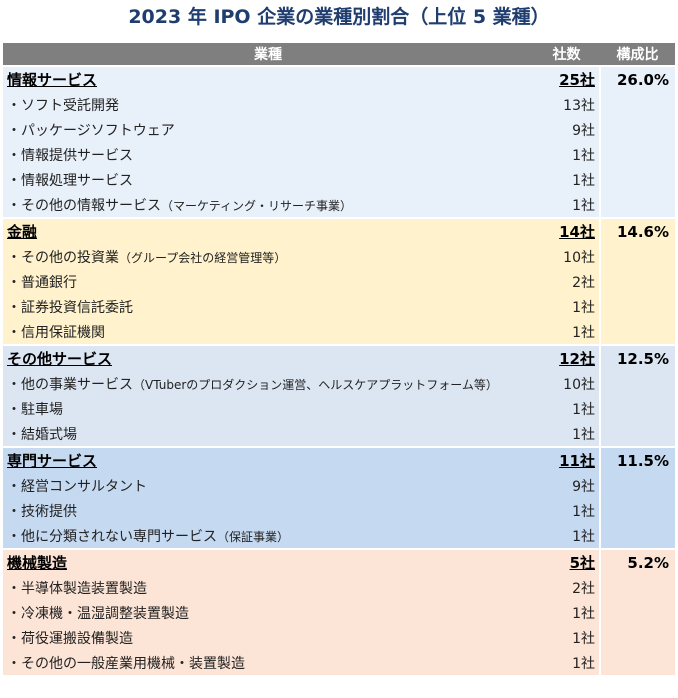 The image size is (678, 698). I want to click on group-ratio: 14.6%, so click(637, 281).